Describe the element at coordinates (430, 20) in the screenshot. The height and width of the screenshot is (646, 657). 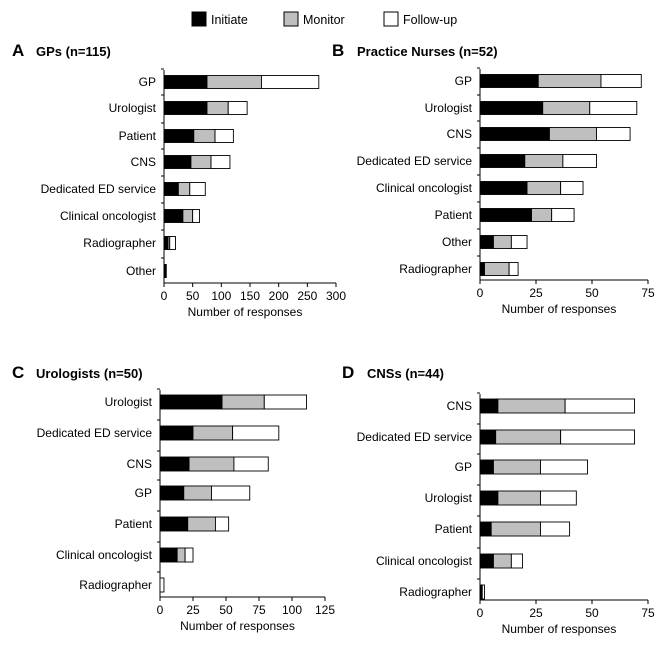
I see `legend-label-follow-up: Follow-up` at that location.